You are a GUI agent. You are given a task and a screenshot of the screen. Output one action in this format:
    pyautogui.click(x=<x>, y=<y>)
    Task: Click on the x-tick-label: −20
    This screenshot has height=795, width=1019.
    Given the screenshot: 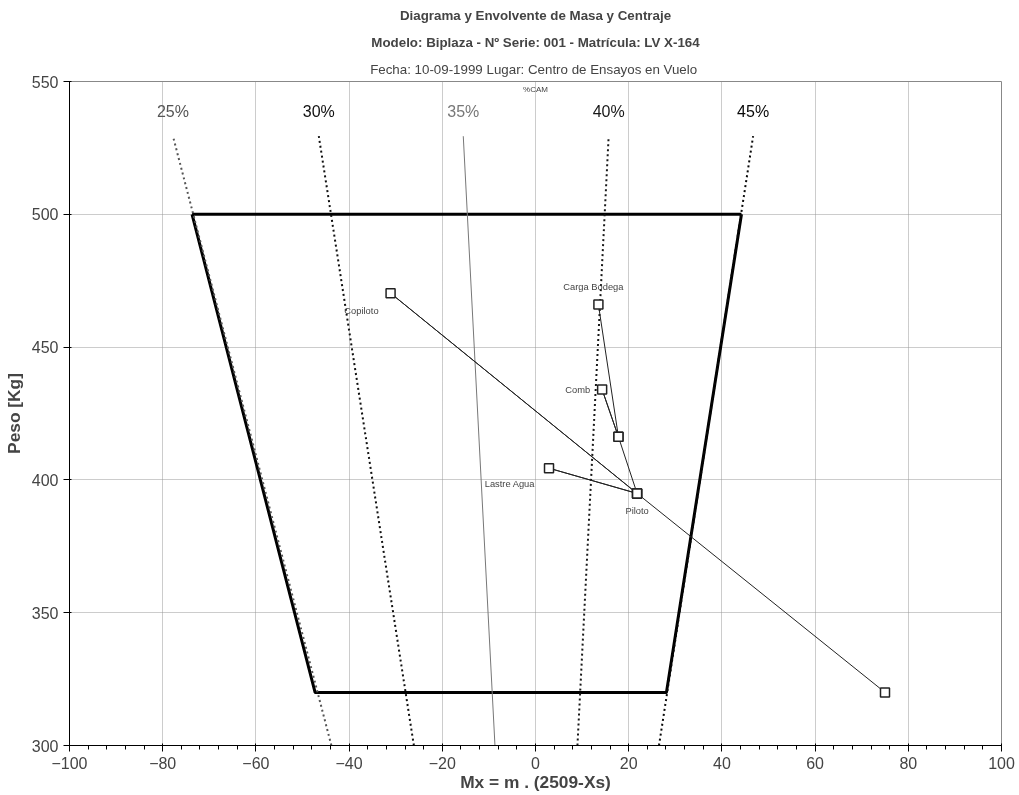 What is the action you would take?
    pyautogui.click(x=442, y=763)
    